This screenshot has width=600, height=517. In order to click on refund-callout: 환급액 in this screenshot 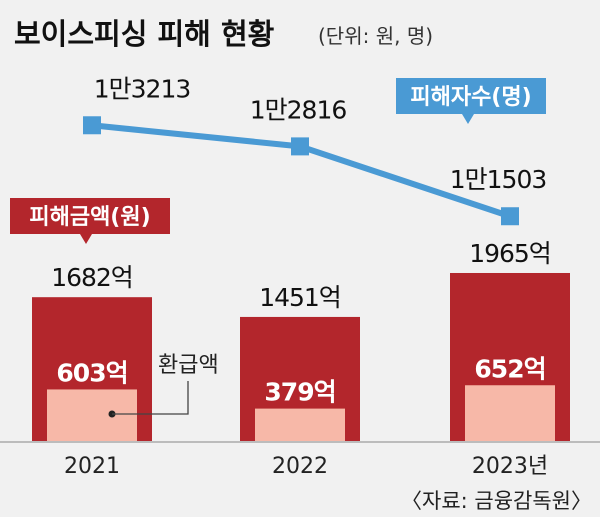, I will do `click(163, 385)`.